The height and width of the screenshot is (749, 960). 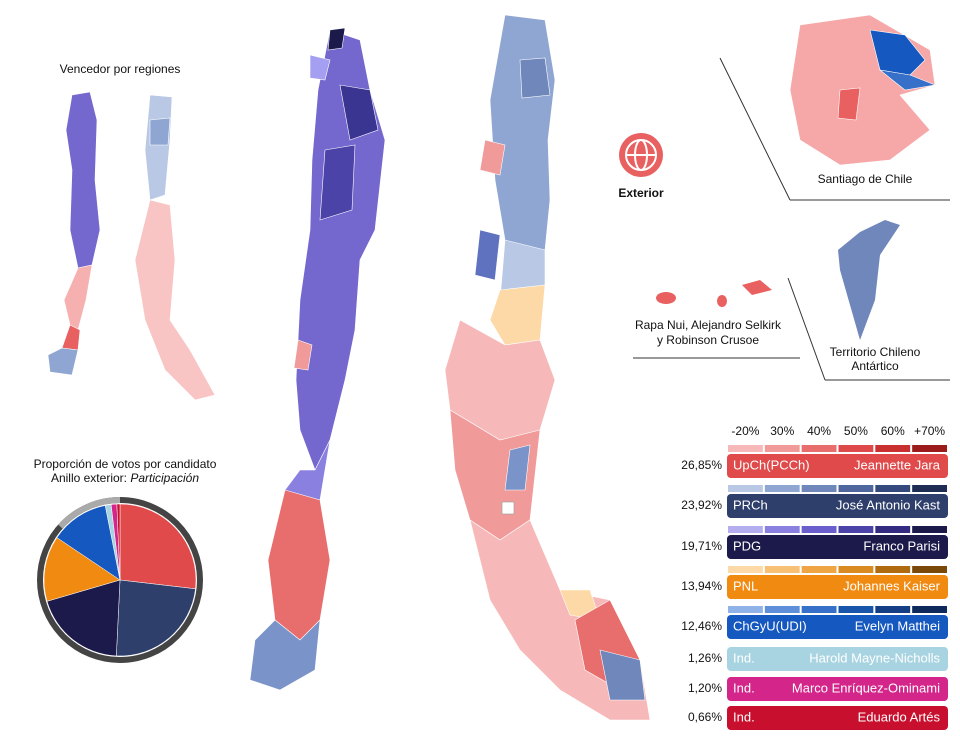 I want to click on candidate-row: 13,94% PNL Johannes Kaiser, so click(x=814, y=587).